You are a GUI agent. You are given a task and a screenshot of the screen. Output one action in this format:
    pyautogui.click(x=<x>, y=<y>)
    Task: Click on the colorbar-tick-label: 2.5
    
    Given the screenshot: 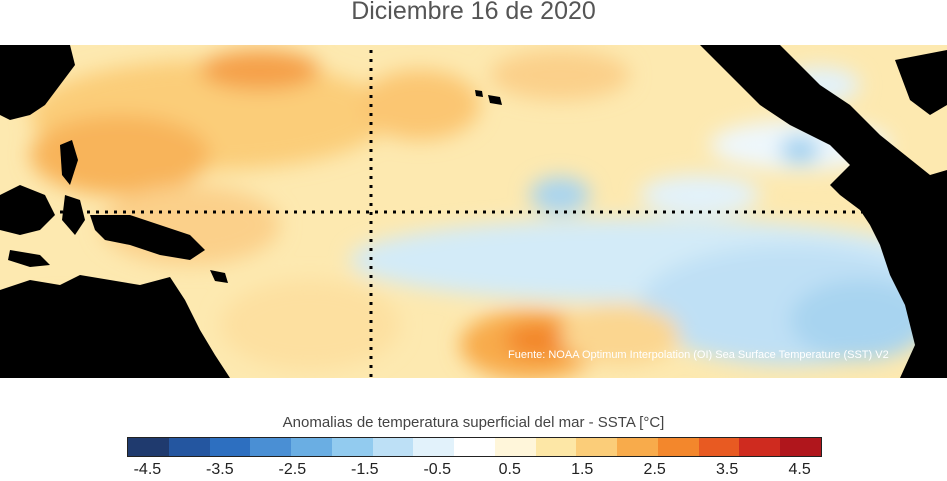 What is the action you would take?
    pyautogui.click(x=654, y=469)
    